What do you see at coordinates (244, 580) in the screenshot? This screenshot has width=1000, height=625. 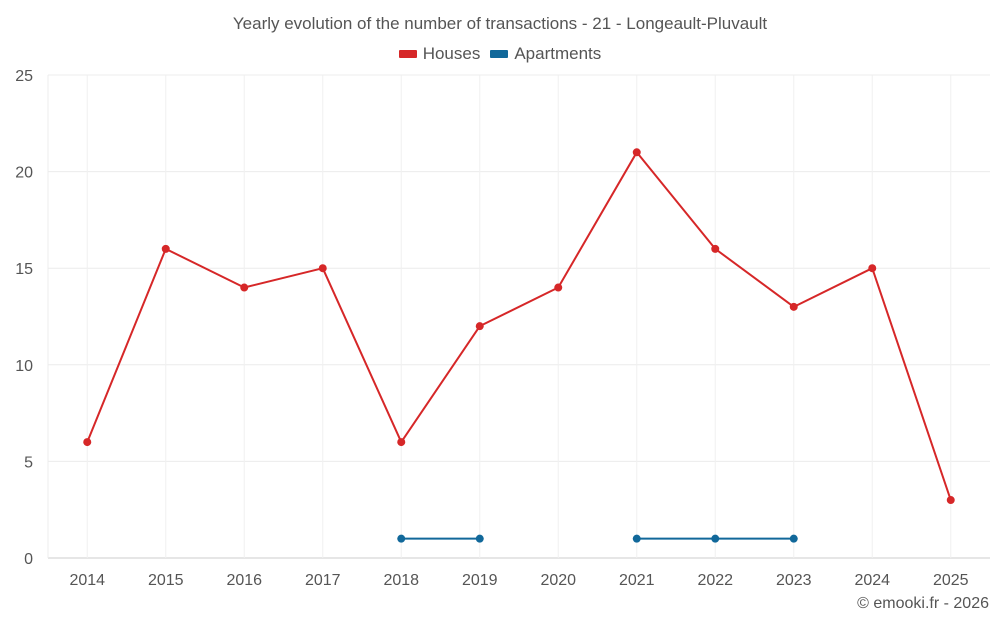 I see `x-tick-label-2016: 2016` at bounding box center [244, 580].